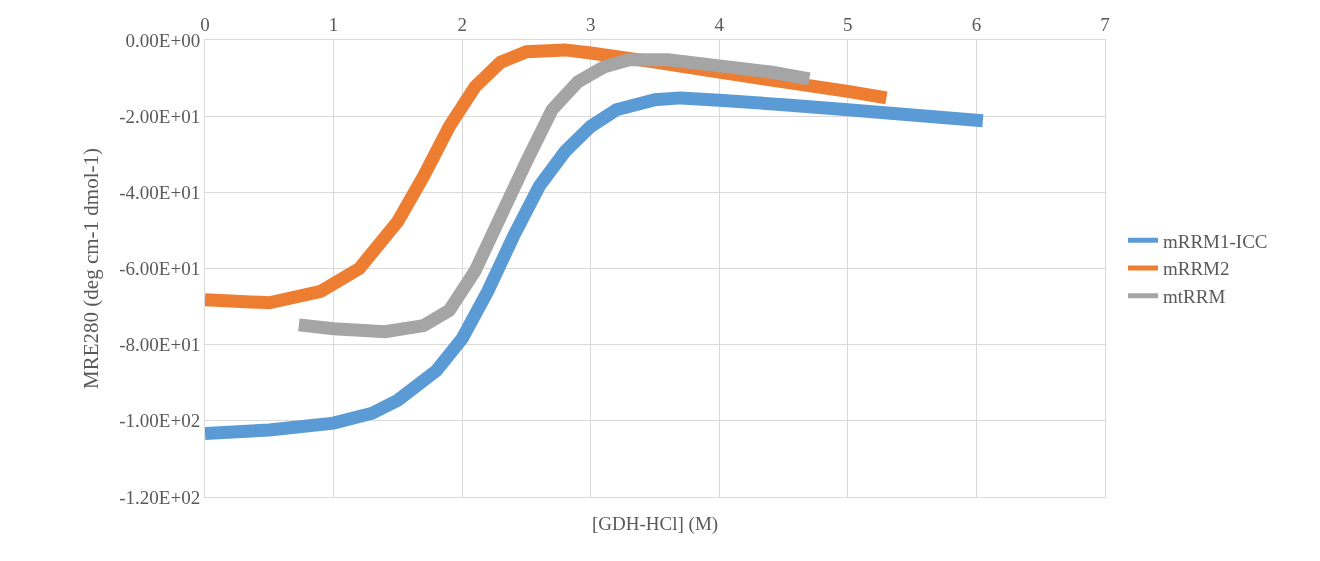  Describe the element at coordinates (1194, 297) in the screenshot. I see `legend-label: mtRRM` at that location.